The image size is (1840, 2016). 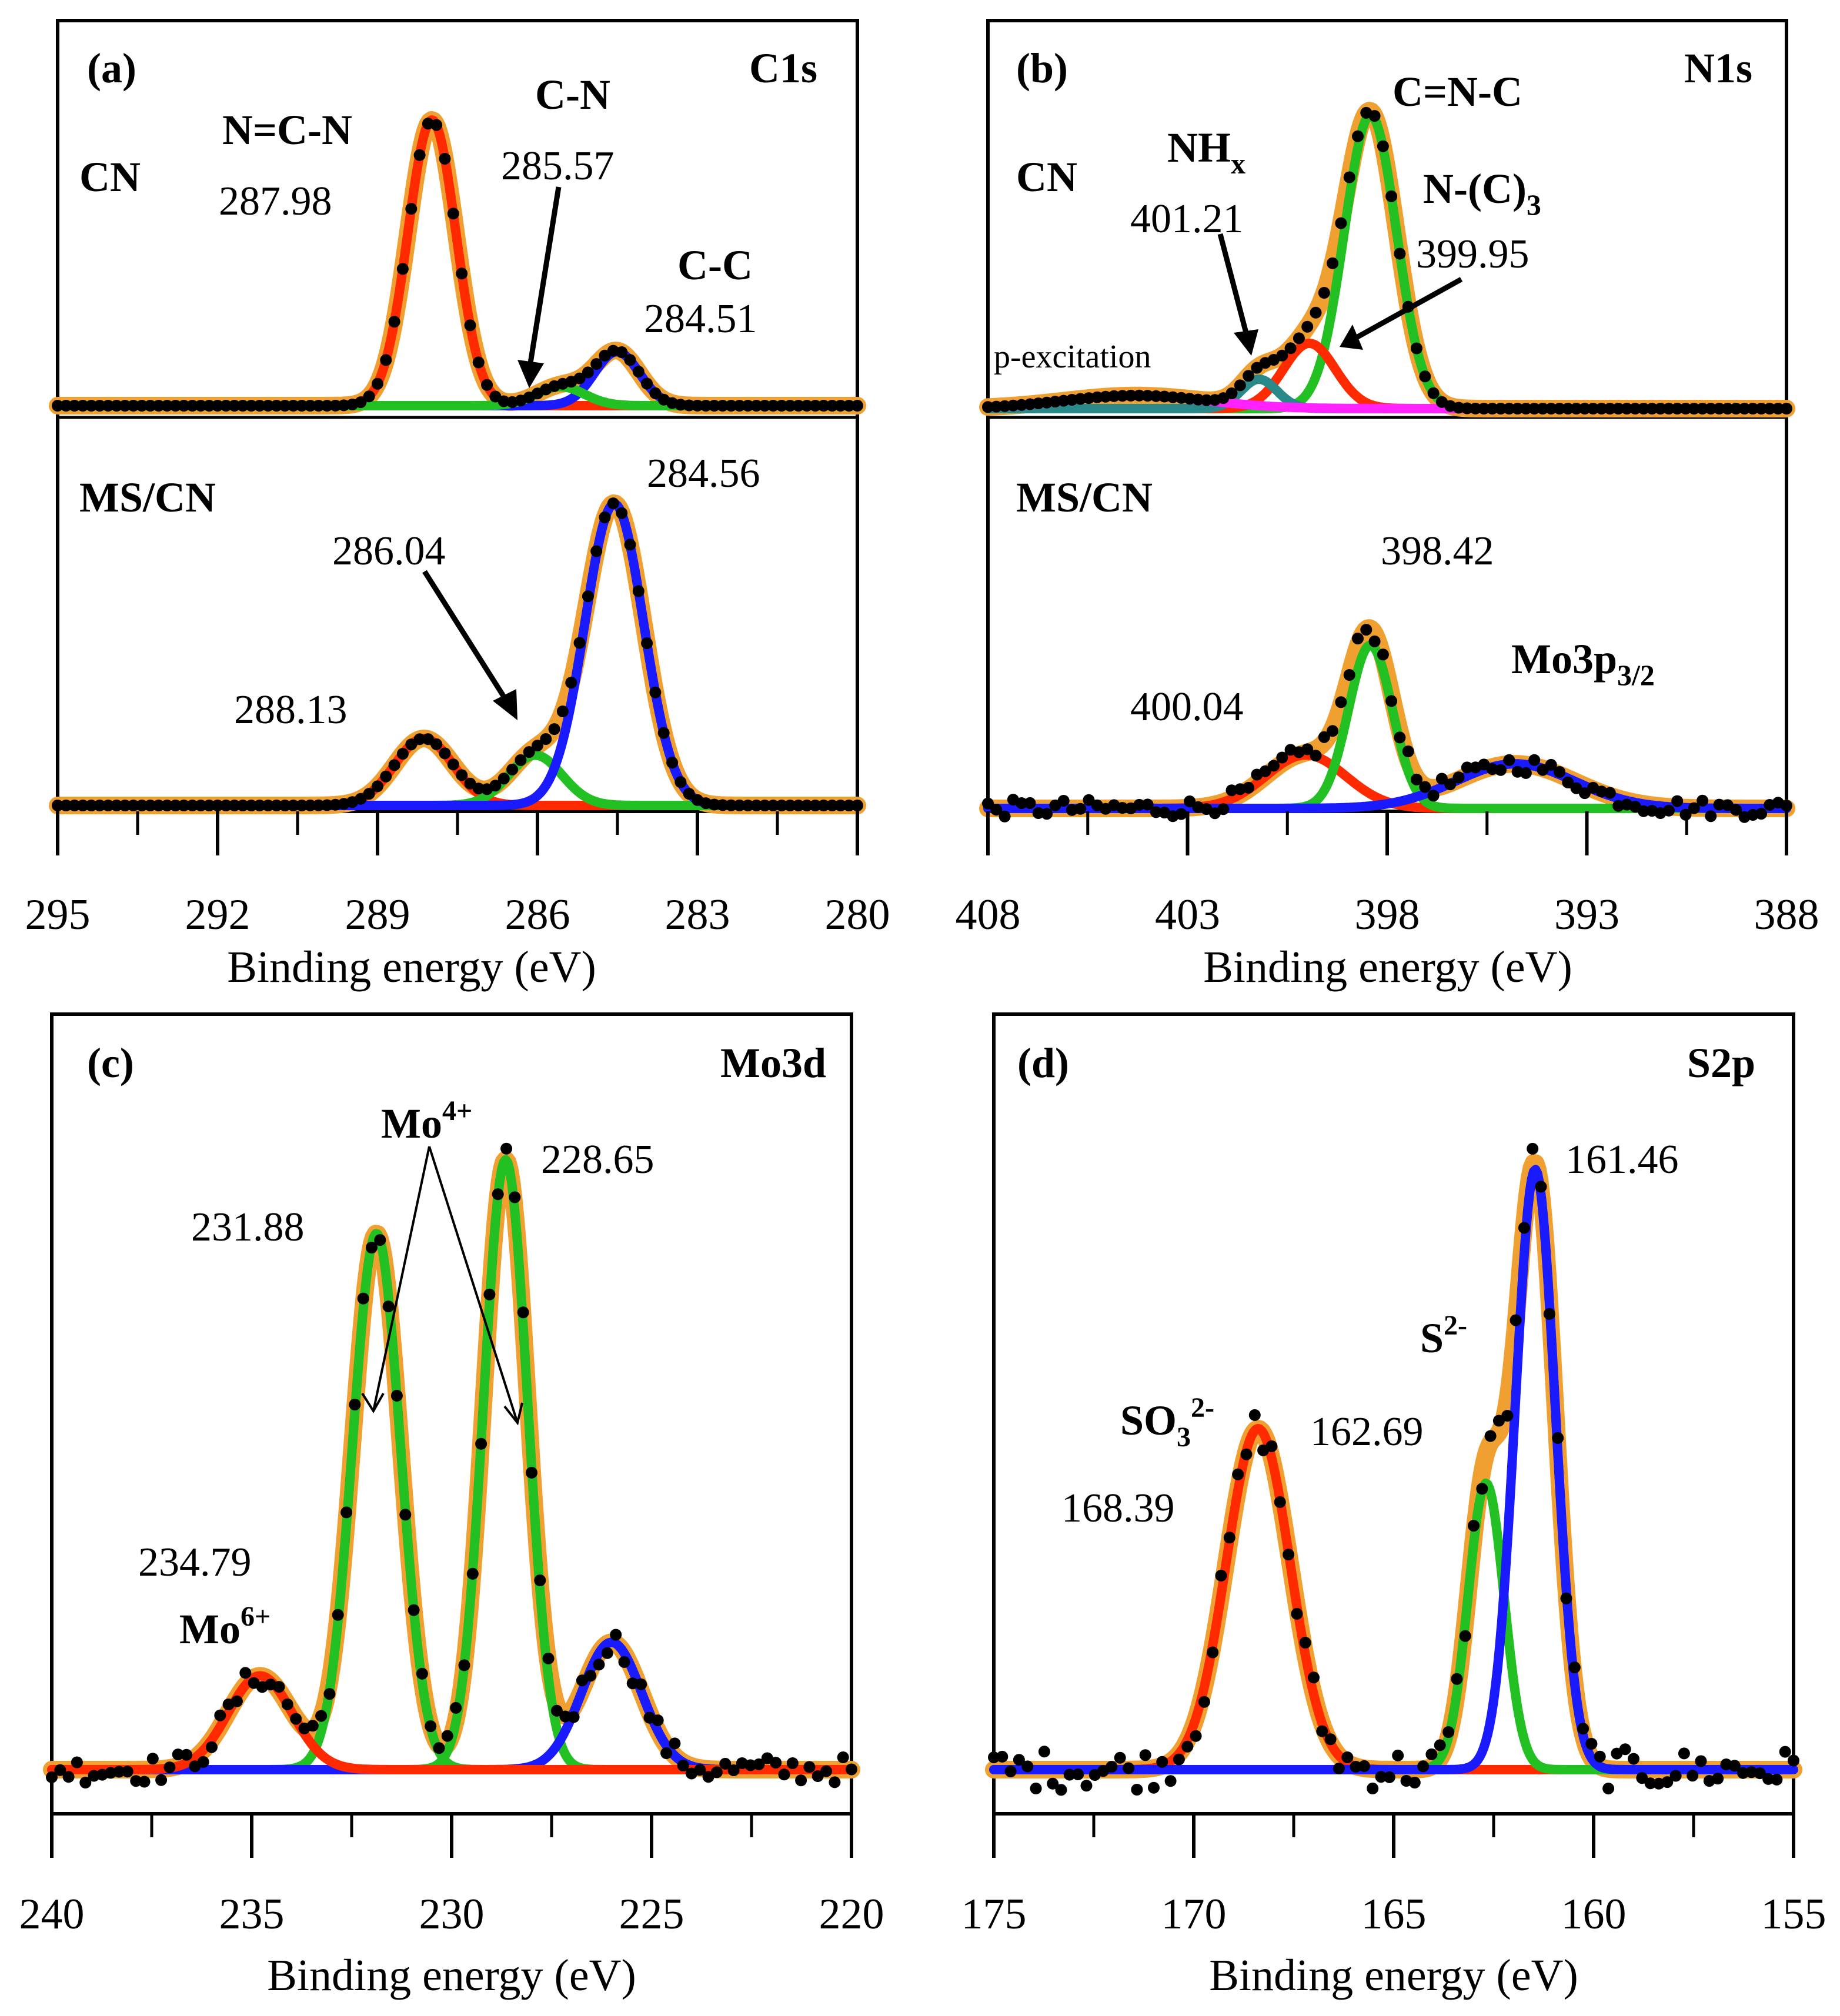 I want to click on panel-c-xlabel: Binding energy (eV), so click(x=451, y=1975).